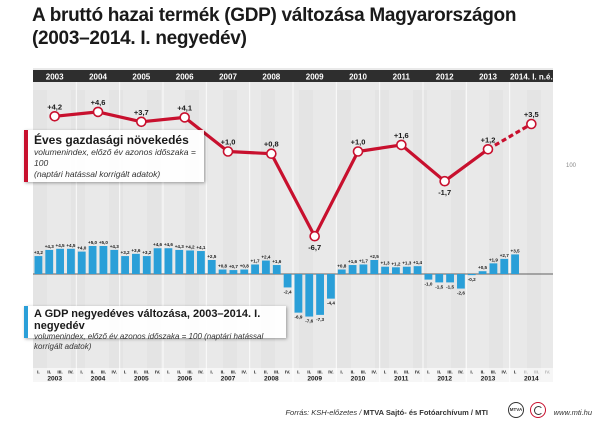  Describe the element at coordinates (494, 259) in the screenshot. I see `quarter-value-label: +1,9` at that location.